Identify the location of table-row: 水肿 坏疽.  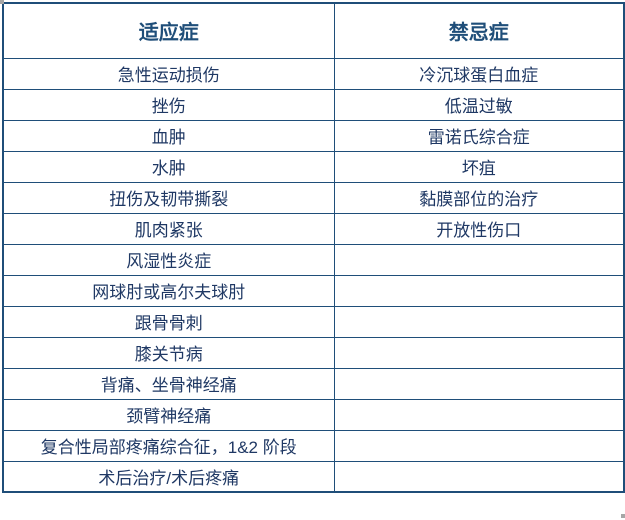
(313, 166).